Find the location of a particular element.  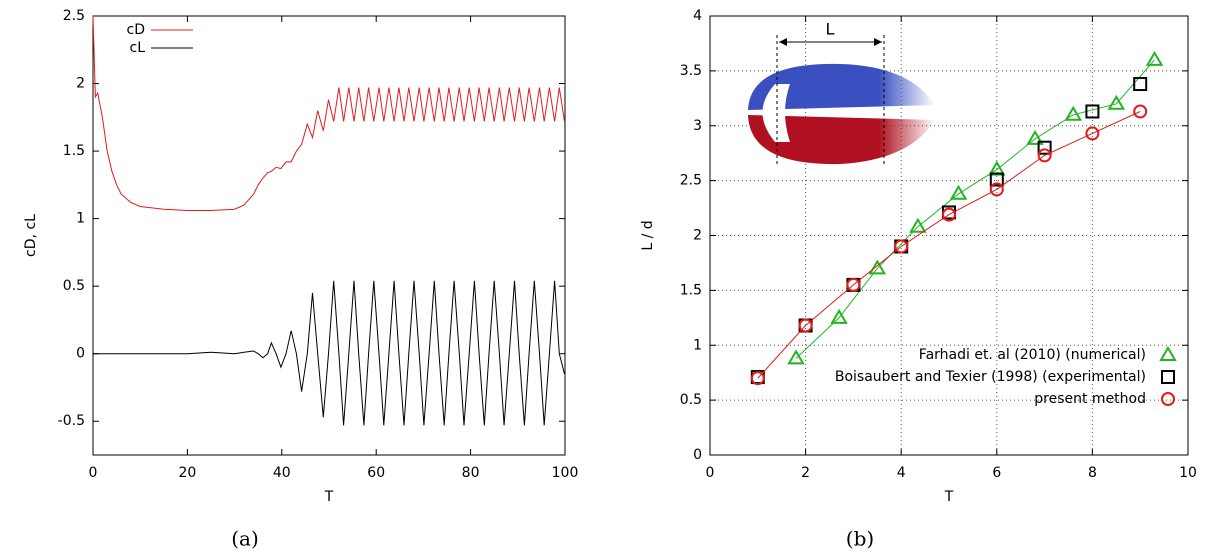

inset-image: L is located at coordinates (841, 92).